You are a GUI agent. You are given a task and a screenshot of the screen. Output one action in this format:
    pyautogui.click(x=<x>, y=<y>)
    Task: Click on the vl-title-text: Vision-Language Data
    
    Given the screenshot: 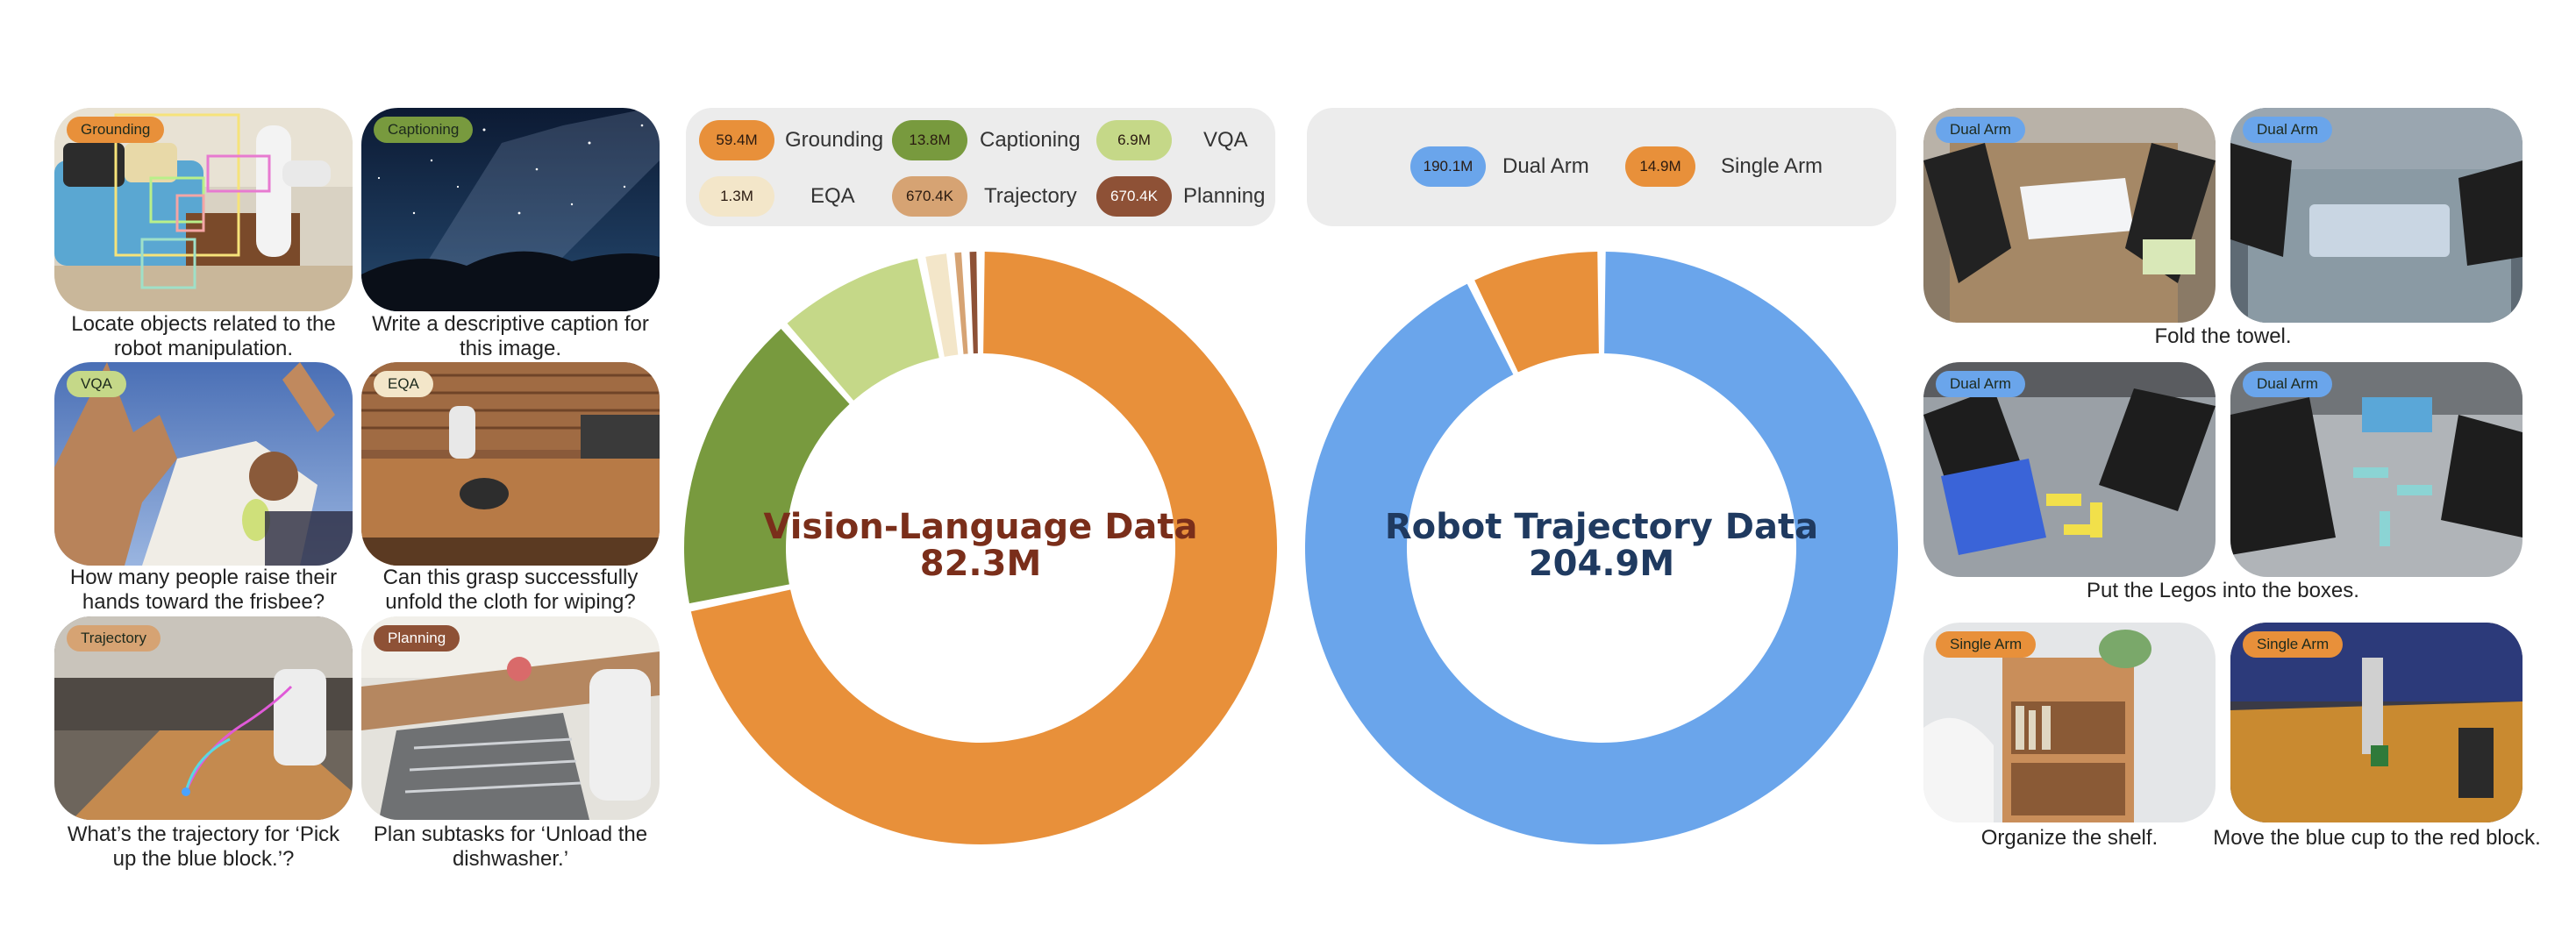 What is the action you would take?
    pyautogui.click(x=981, y=527)
    